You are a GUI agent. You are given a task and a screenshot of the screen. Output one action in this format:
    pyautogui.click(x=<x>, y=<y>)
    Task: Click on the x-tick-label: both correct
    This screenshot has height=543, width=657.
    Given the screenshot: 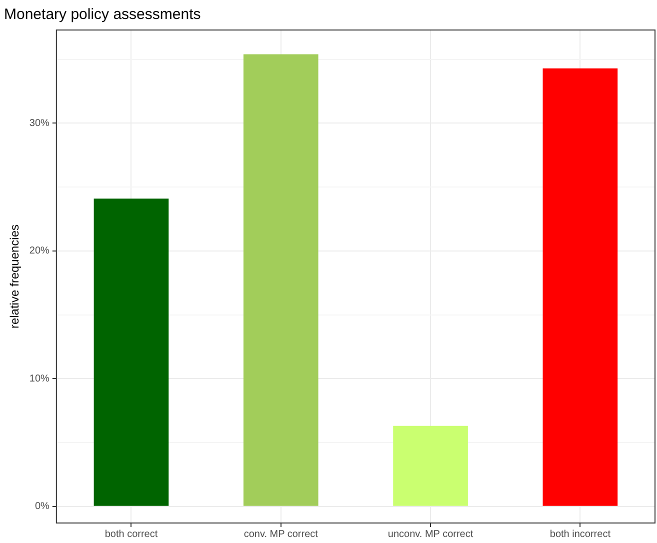 What is the action you would take?
    pyautogui.click(x=131, y=534)
    